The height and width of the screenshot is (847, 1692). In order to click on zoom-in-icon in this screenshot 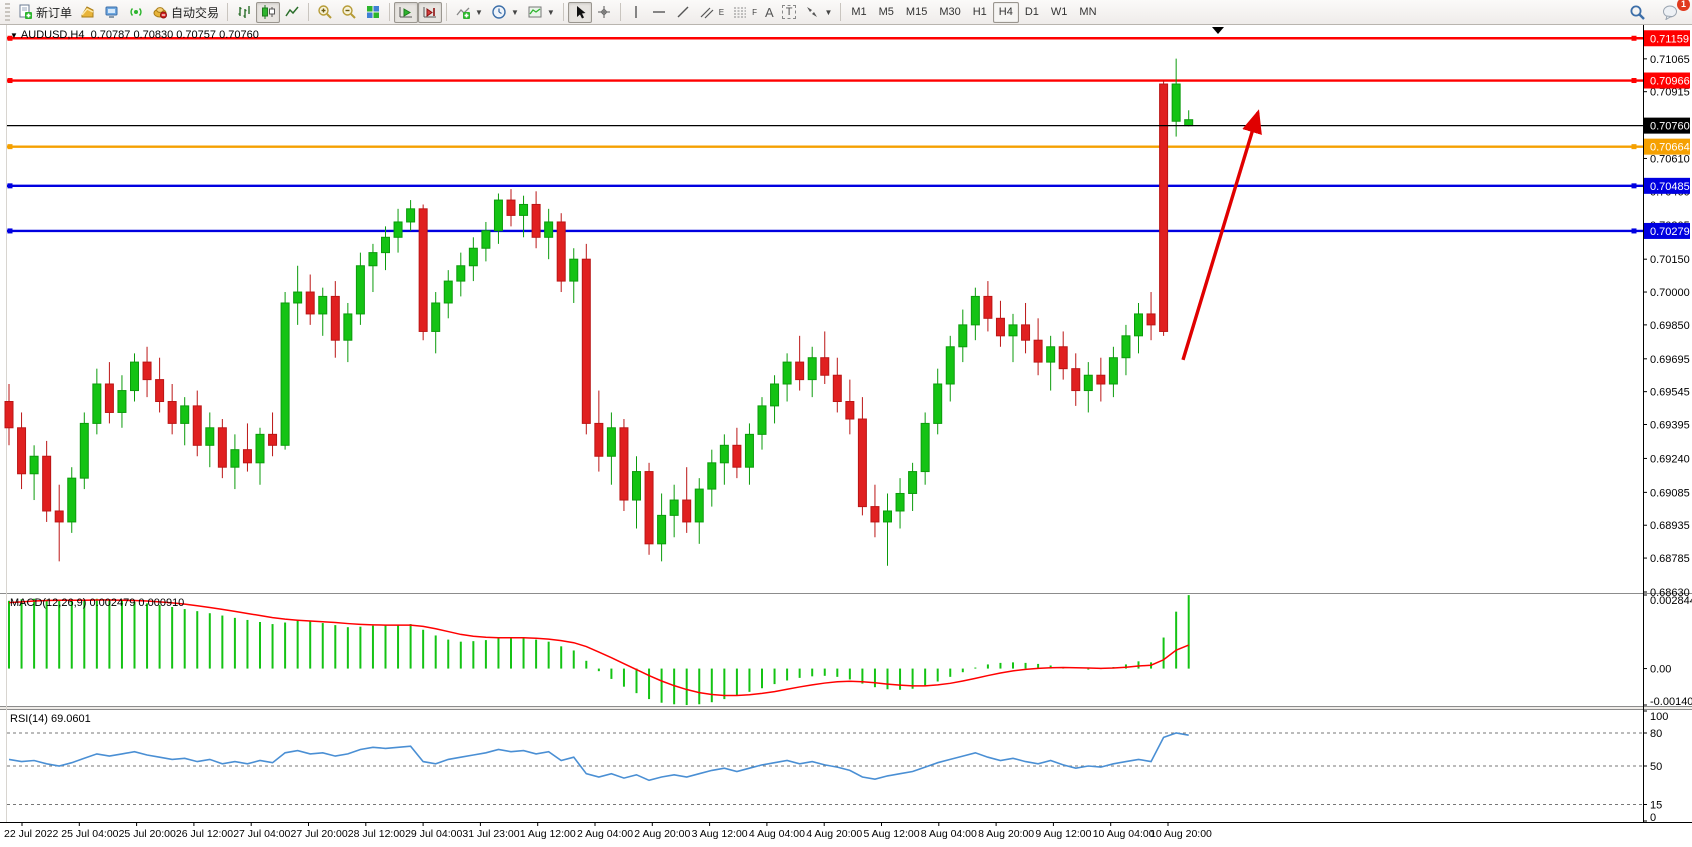, I will do `click(325, 12)`.